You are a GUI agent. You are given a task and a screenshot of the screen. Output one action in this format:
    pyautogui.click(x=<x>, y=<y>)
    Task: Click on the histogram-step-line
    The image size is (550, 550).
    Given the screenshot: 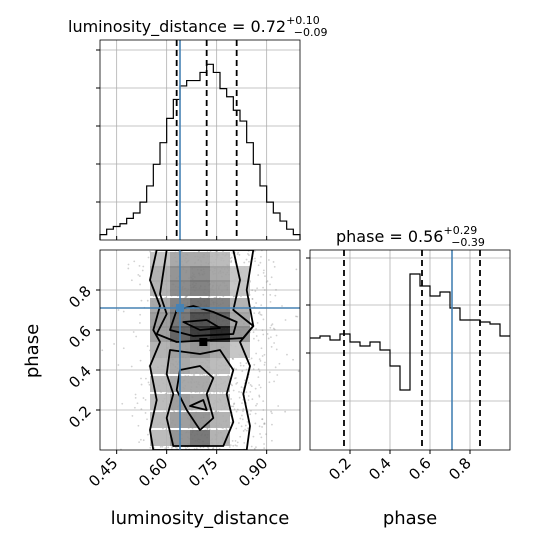 What is the action you would take?
    pyautogui.click(x=200, y=151)
    